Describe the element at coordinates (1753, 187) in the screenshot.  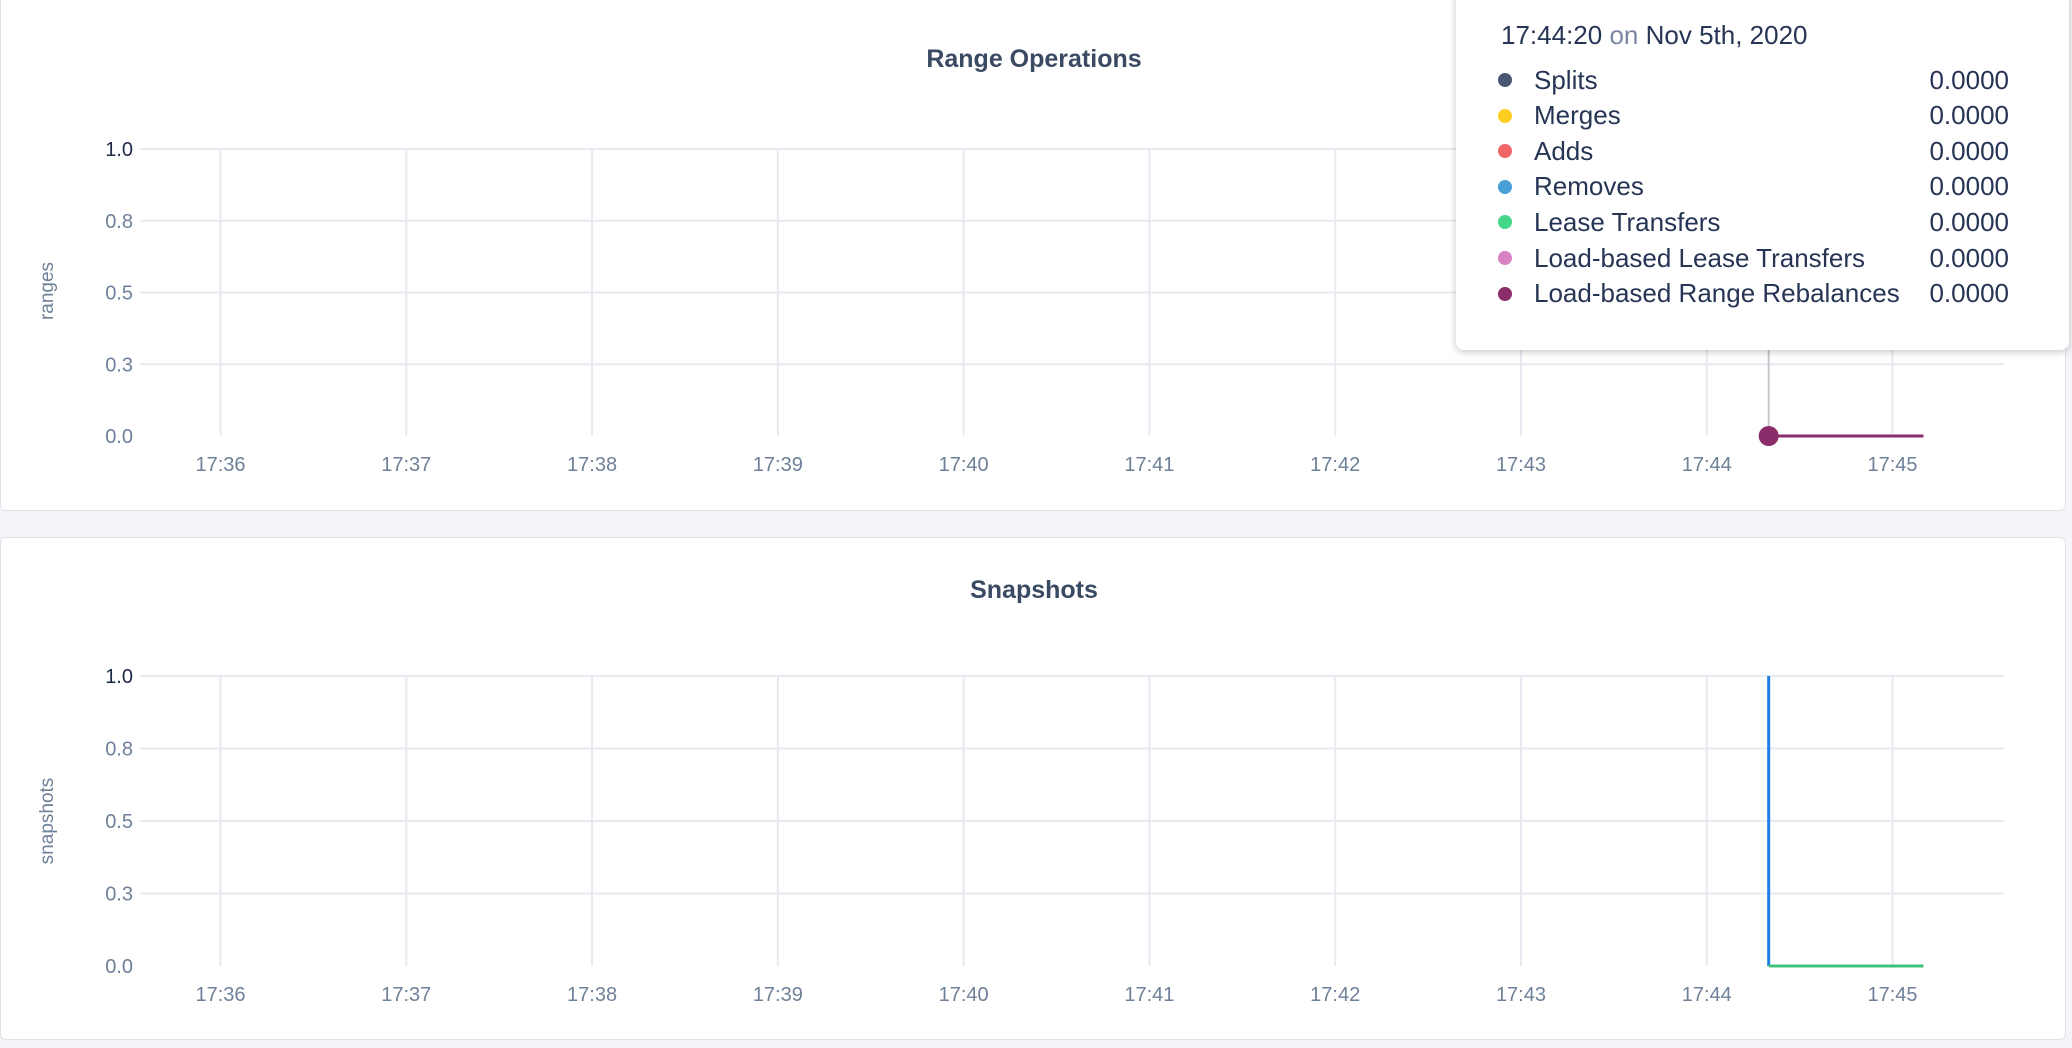
I see `tooltip-row: Removes 0.0000` at that location.